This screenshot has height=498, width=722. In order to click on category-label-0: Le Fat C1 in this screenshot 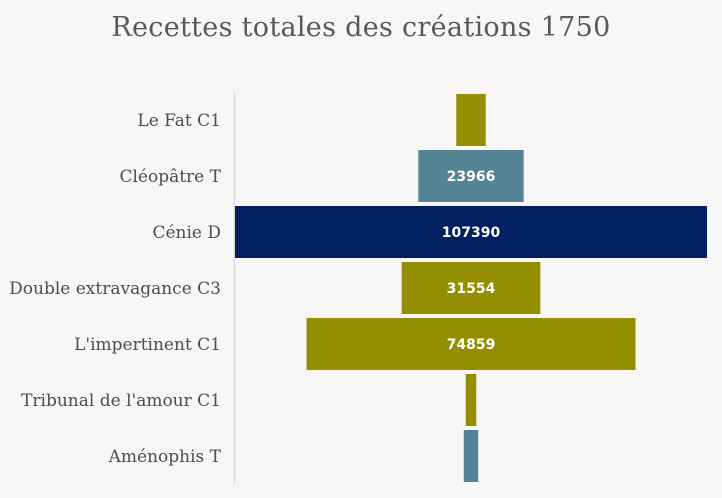, I will do `click(179, 121)`.